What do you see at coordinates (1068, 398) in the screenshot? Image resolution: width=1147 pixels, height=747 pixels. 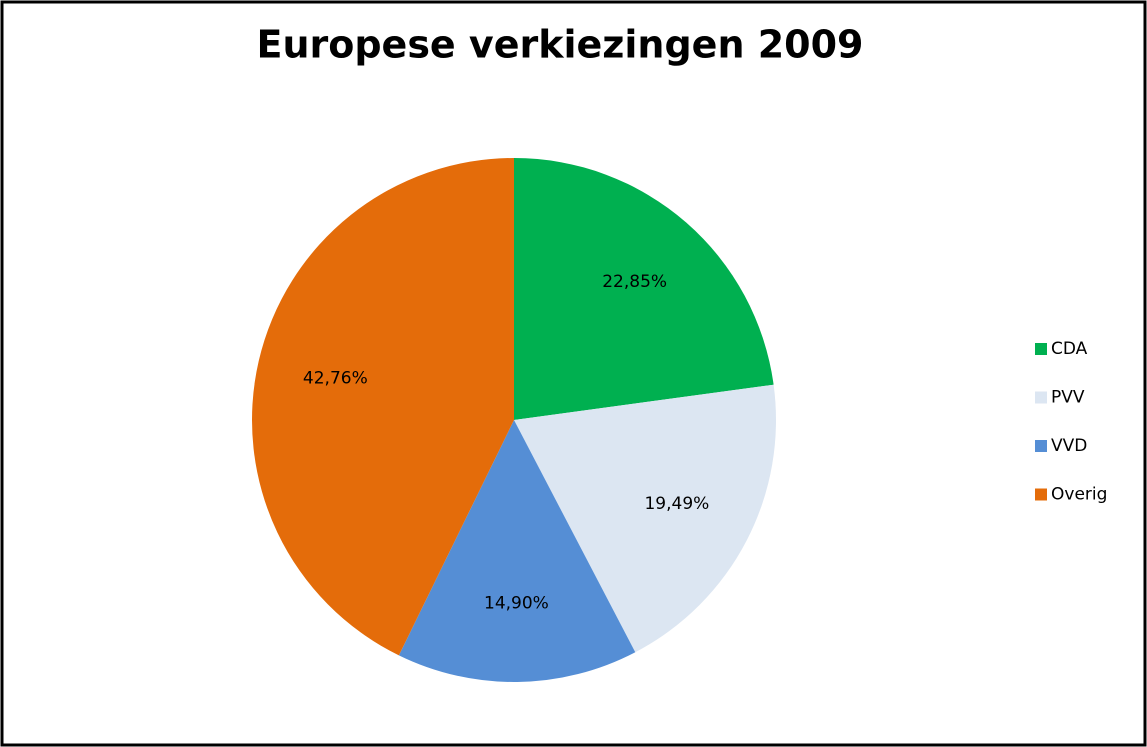 I see `legend-label: PVV` at bounding box center [1068, 398].